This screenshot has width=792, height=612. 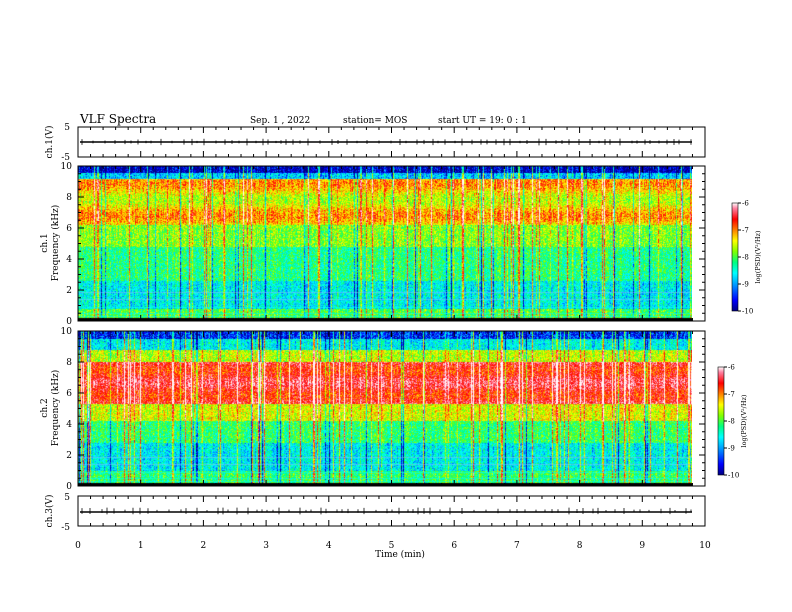 I want to click on ch2-channel-label: ch.2, so click(x=45, y=407).